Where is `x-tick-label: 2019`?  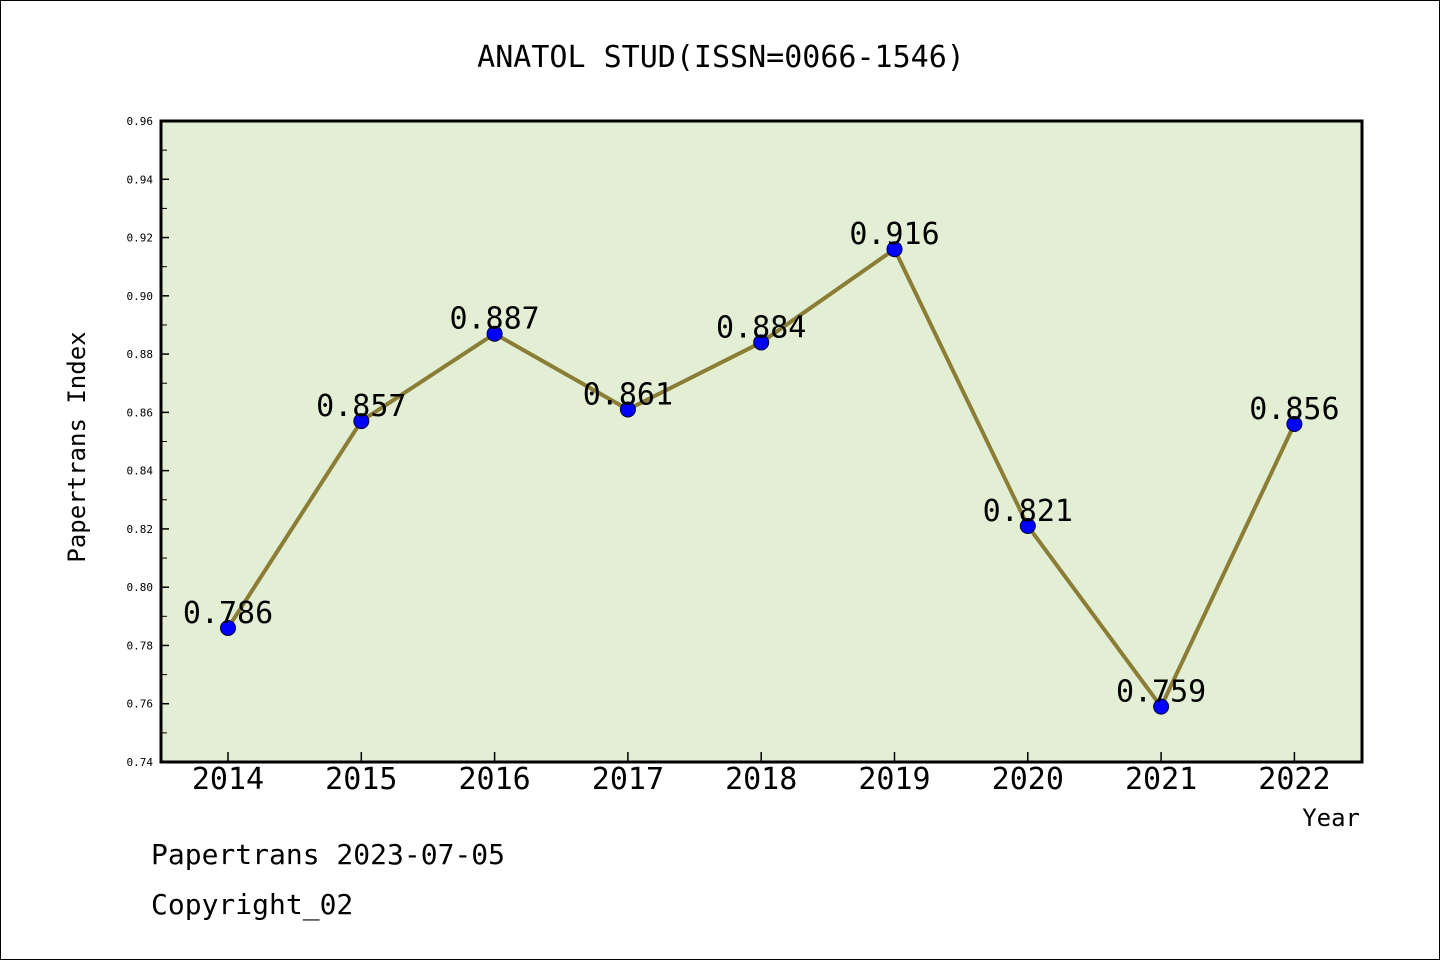
x-tick-label: 2019 is located at coordinates (894, 779).